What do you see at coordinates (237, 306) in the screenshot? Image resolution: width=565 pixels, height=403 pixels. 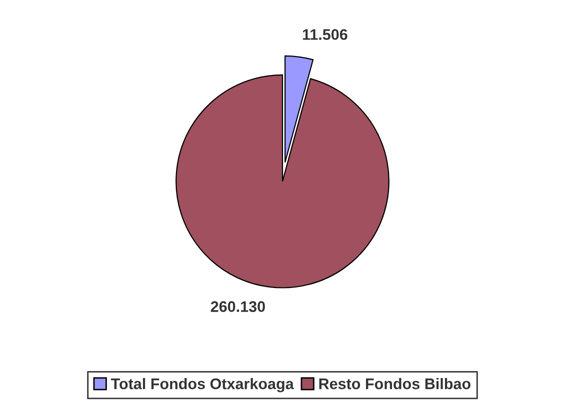 I see `data-label: 260.130` at bounding box center [237, 306].